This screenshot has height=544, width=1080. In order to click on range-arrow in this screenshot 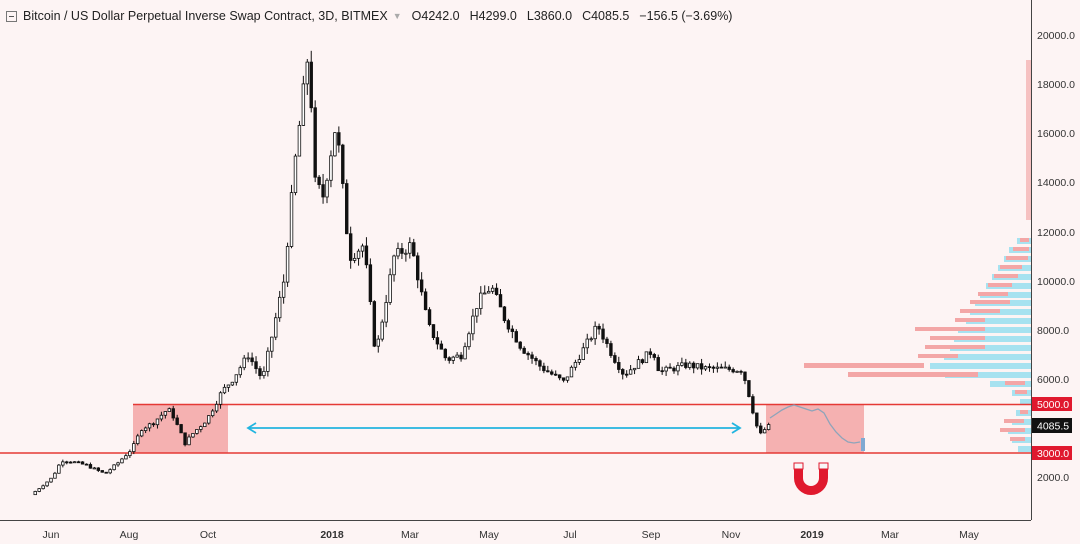, I will do `click(494, 428)`.